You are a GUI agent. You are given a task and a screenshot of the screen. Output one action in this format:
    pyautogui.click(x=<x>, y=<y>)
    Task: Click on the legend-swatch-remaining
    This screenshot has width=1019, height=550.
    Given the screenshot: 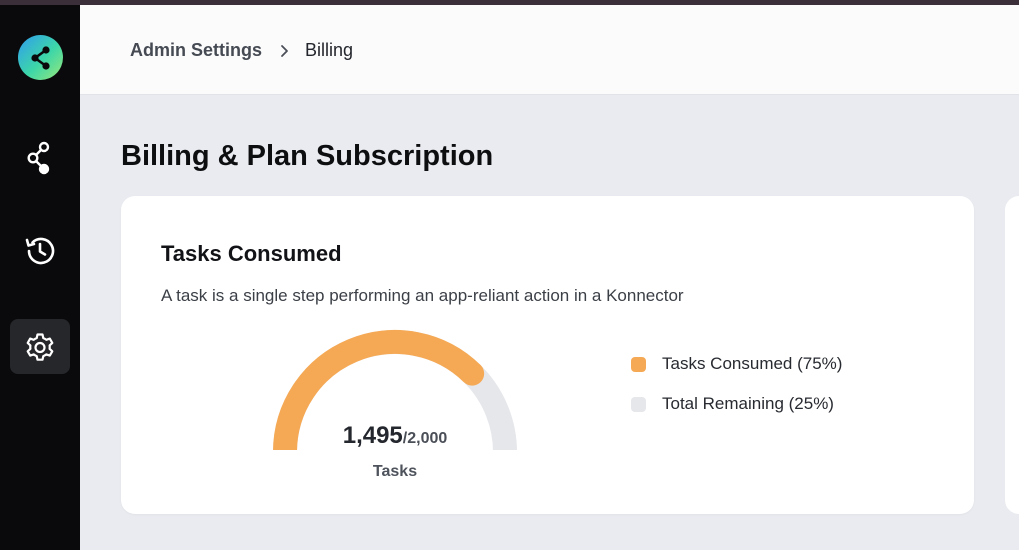 What is the action you would take?
    pyautogui.click(x=638, y=404)
    